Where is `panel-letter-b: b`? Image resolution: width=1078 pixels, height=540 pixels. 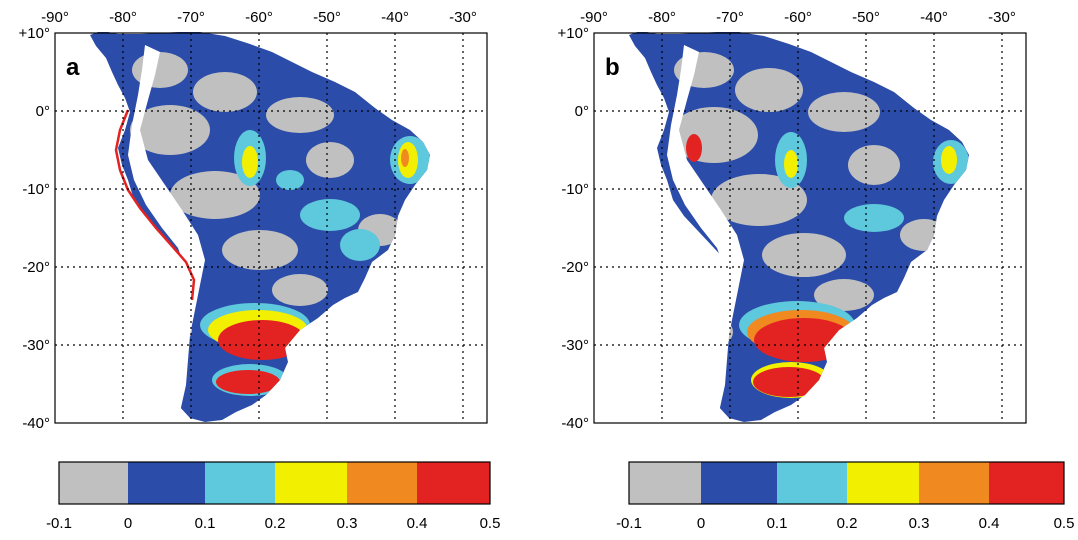
panel-letter-b: b is located at coordinates (612, 67).